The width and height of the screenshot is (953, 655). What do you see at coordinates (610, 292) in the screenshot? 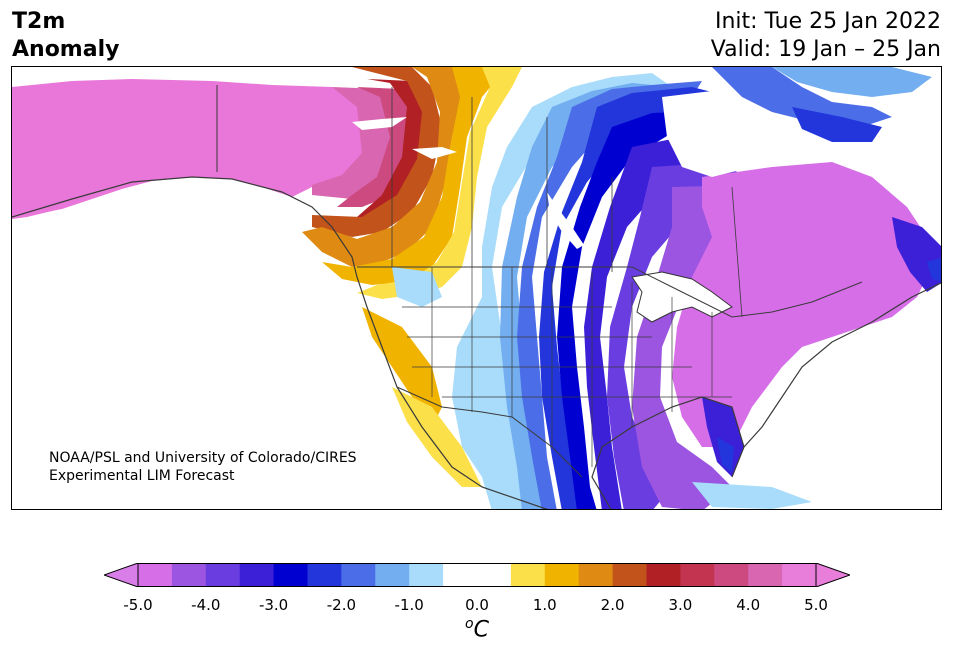
I see `us-canada-border` at bounding box center [610, 292].